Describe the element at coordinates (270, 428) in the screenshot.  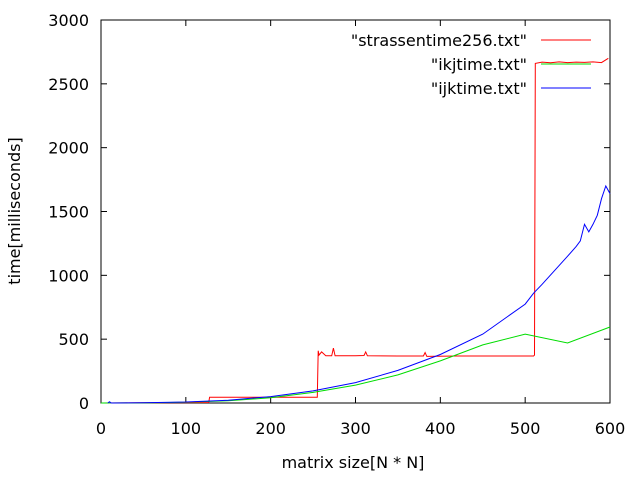
I see `x-tick-label: 200` at that location.